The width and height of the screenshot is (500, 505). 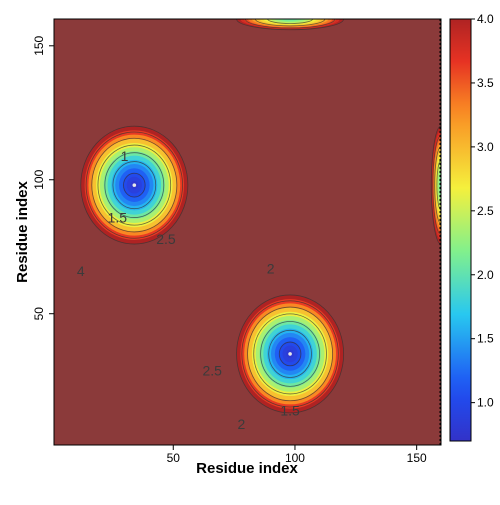 What do you see at coordinates (295, 458) in the screenshot?
I see `x-tick-label: 100` at bounding box center [295, 458].